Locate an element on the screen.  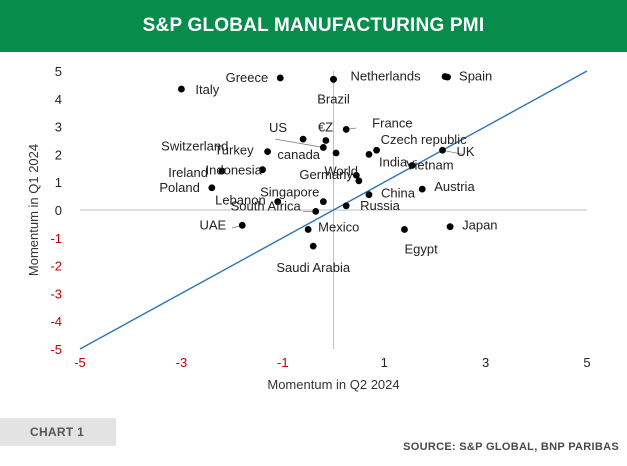
point-label: UAE is located at coordinates (213, 224).